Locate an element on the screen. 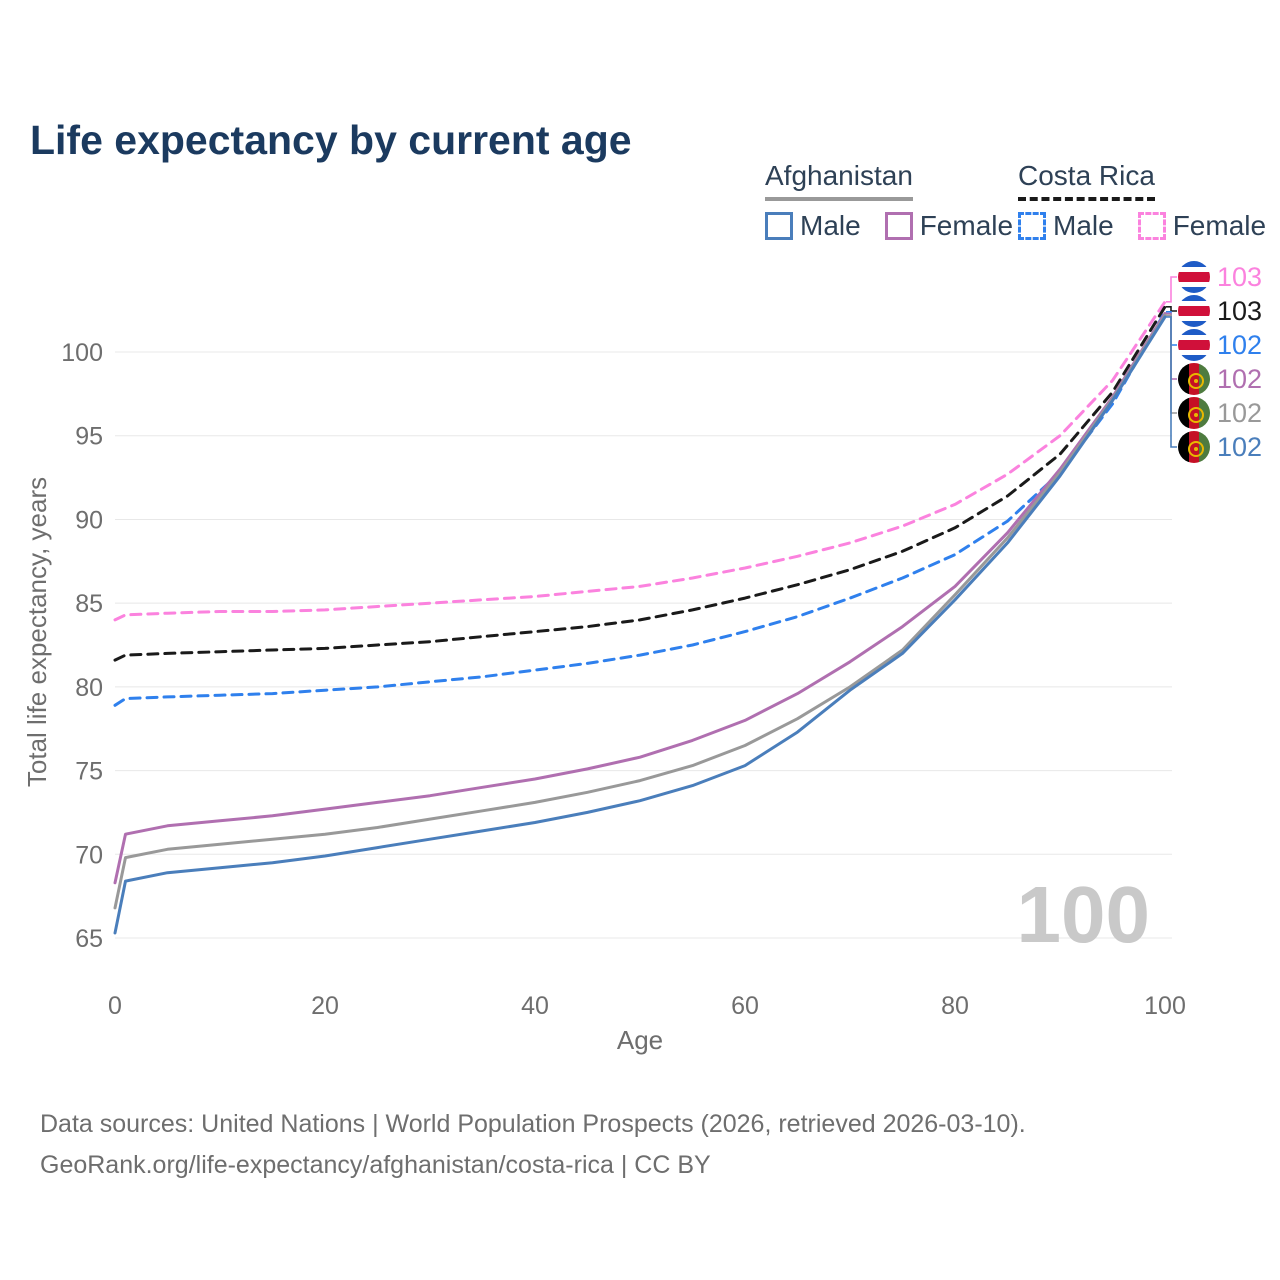 Image resolution: width=1280 pixels, height=1280 pixels. x-tick-label-40: 40 is located at coordinates (535, 1006).